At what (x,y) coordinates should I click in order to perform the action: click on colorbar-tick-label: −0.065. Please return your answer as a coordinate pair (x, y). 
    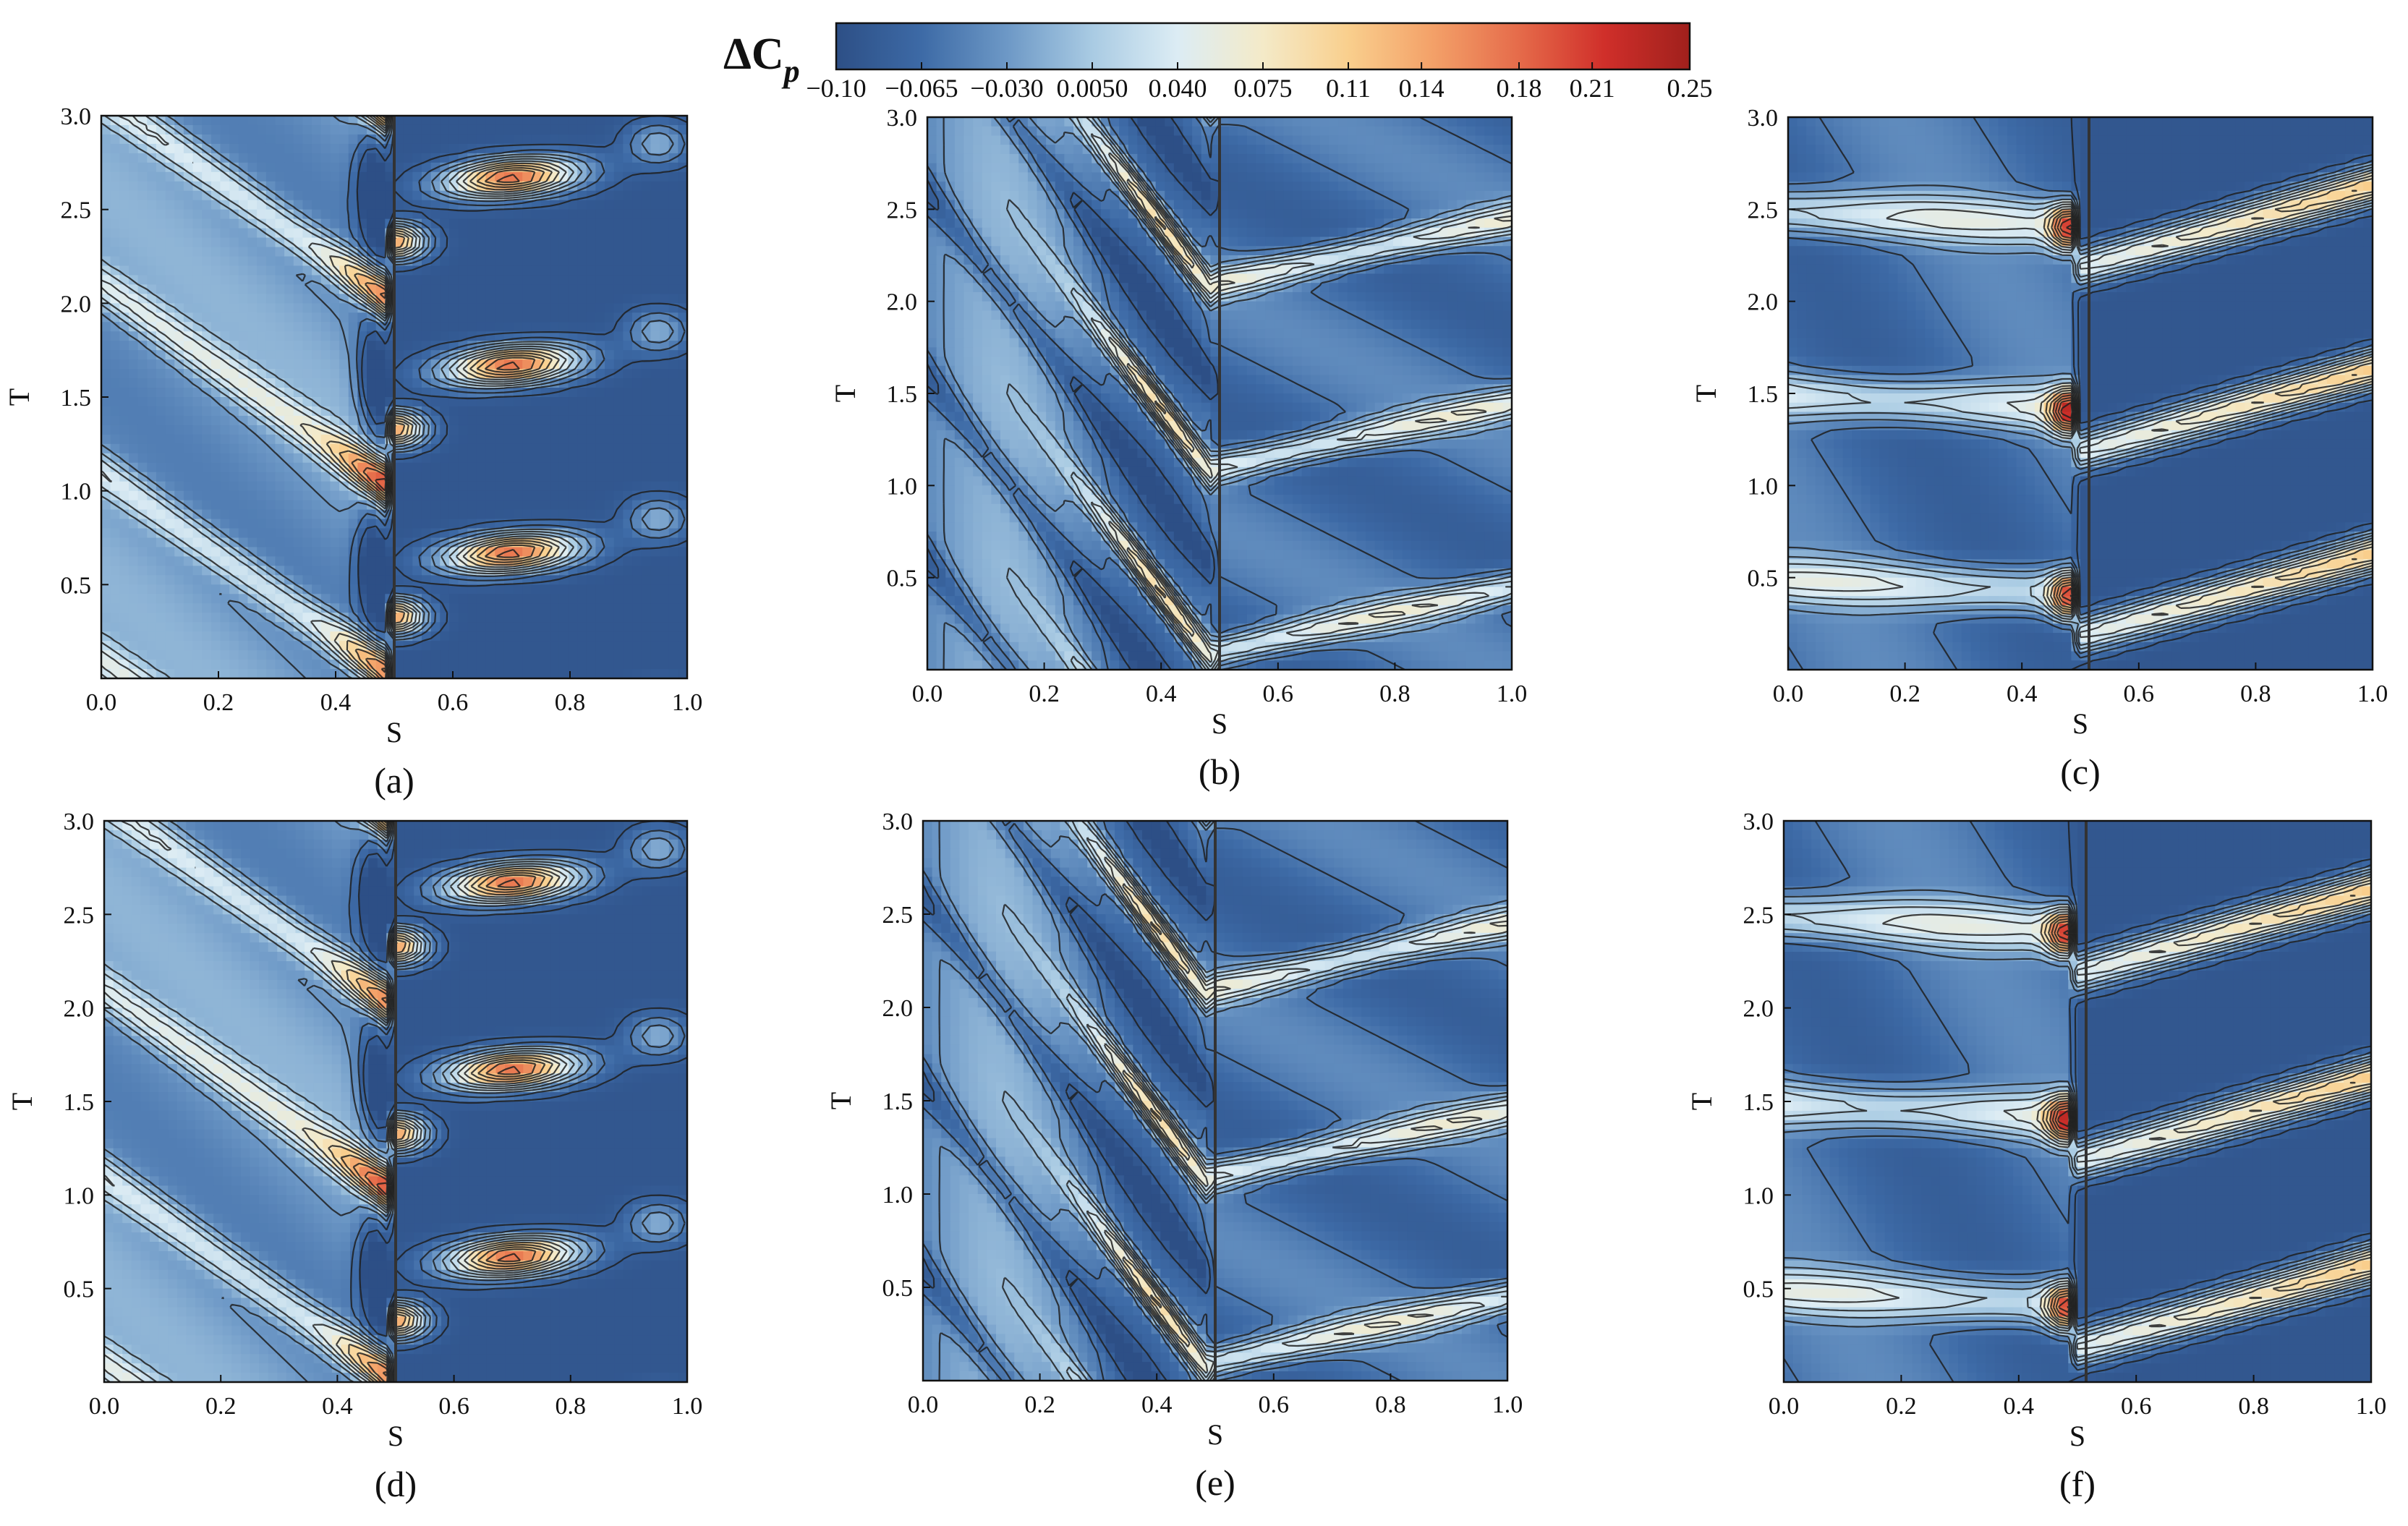
    Looking at the image, I should click on (921, 88).